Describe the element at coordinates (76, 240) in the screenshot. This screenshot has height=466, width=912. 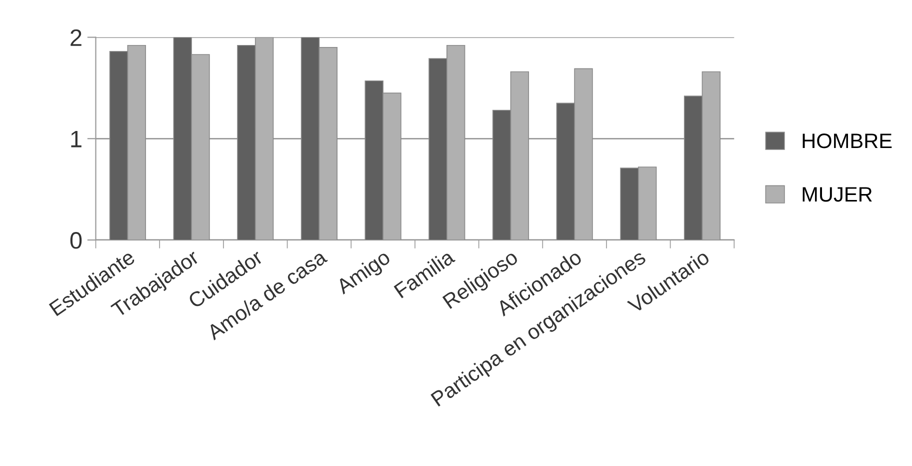
I see `y-tick-label: 0` at that location.